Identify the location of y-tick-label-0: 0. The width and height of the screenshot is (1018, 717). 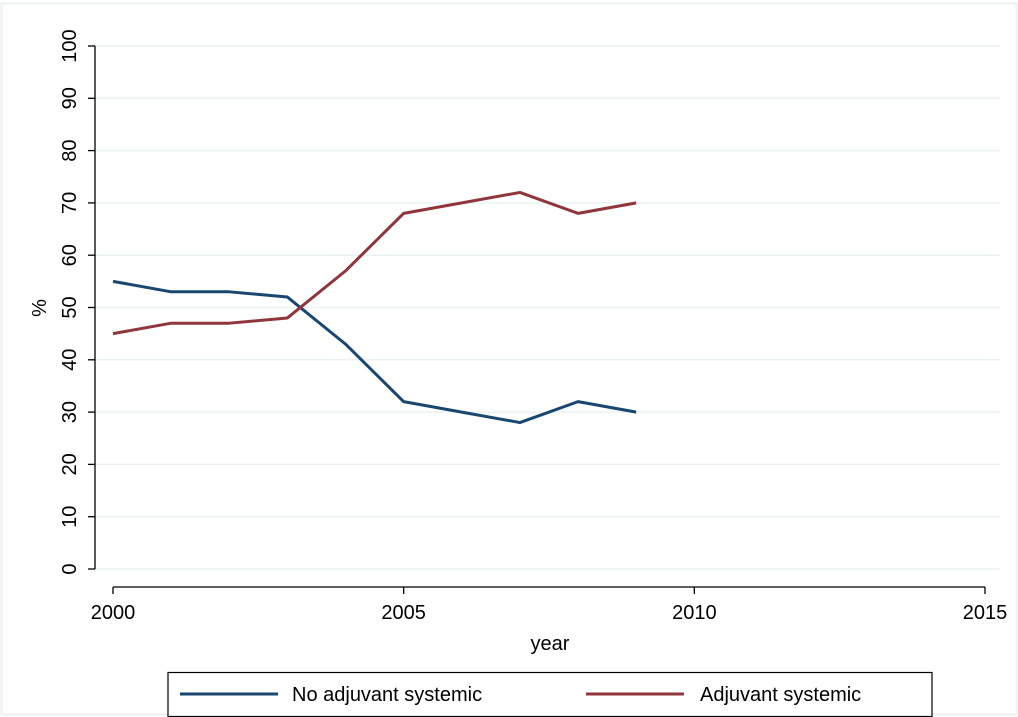
(70, 568).